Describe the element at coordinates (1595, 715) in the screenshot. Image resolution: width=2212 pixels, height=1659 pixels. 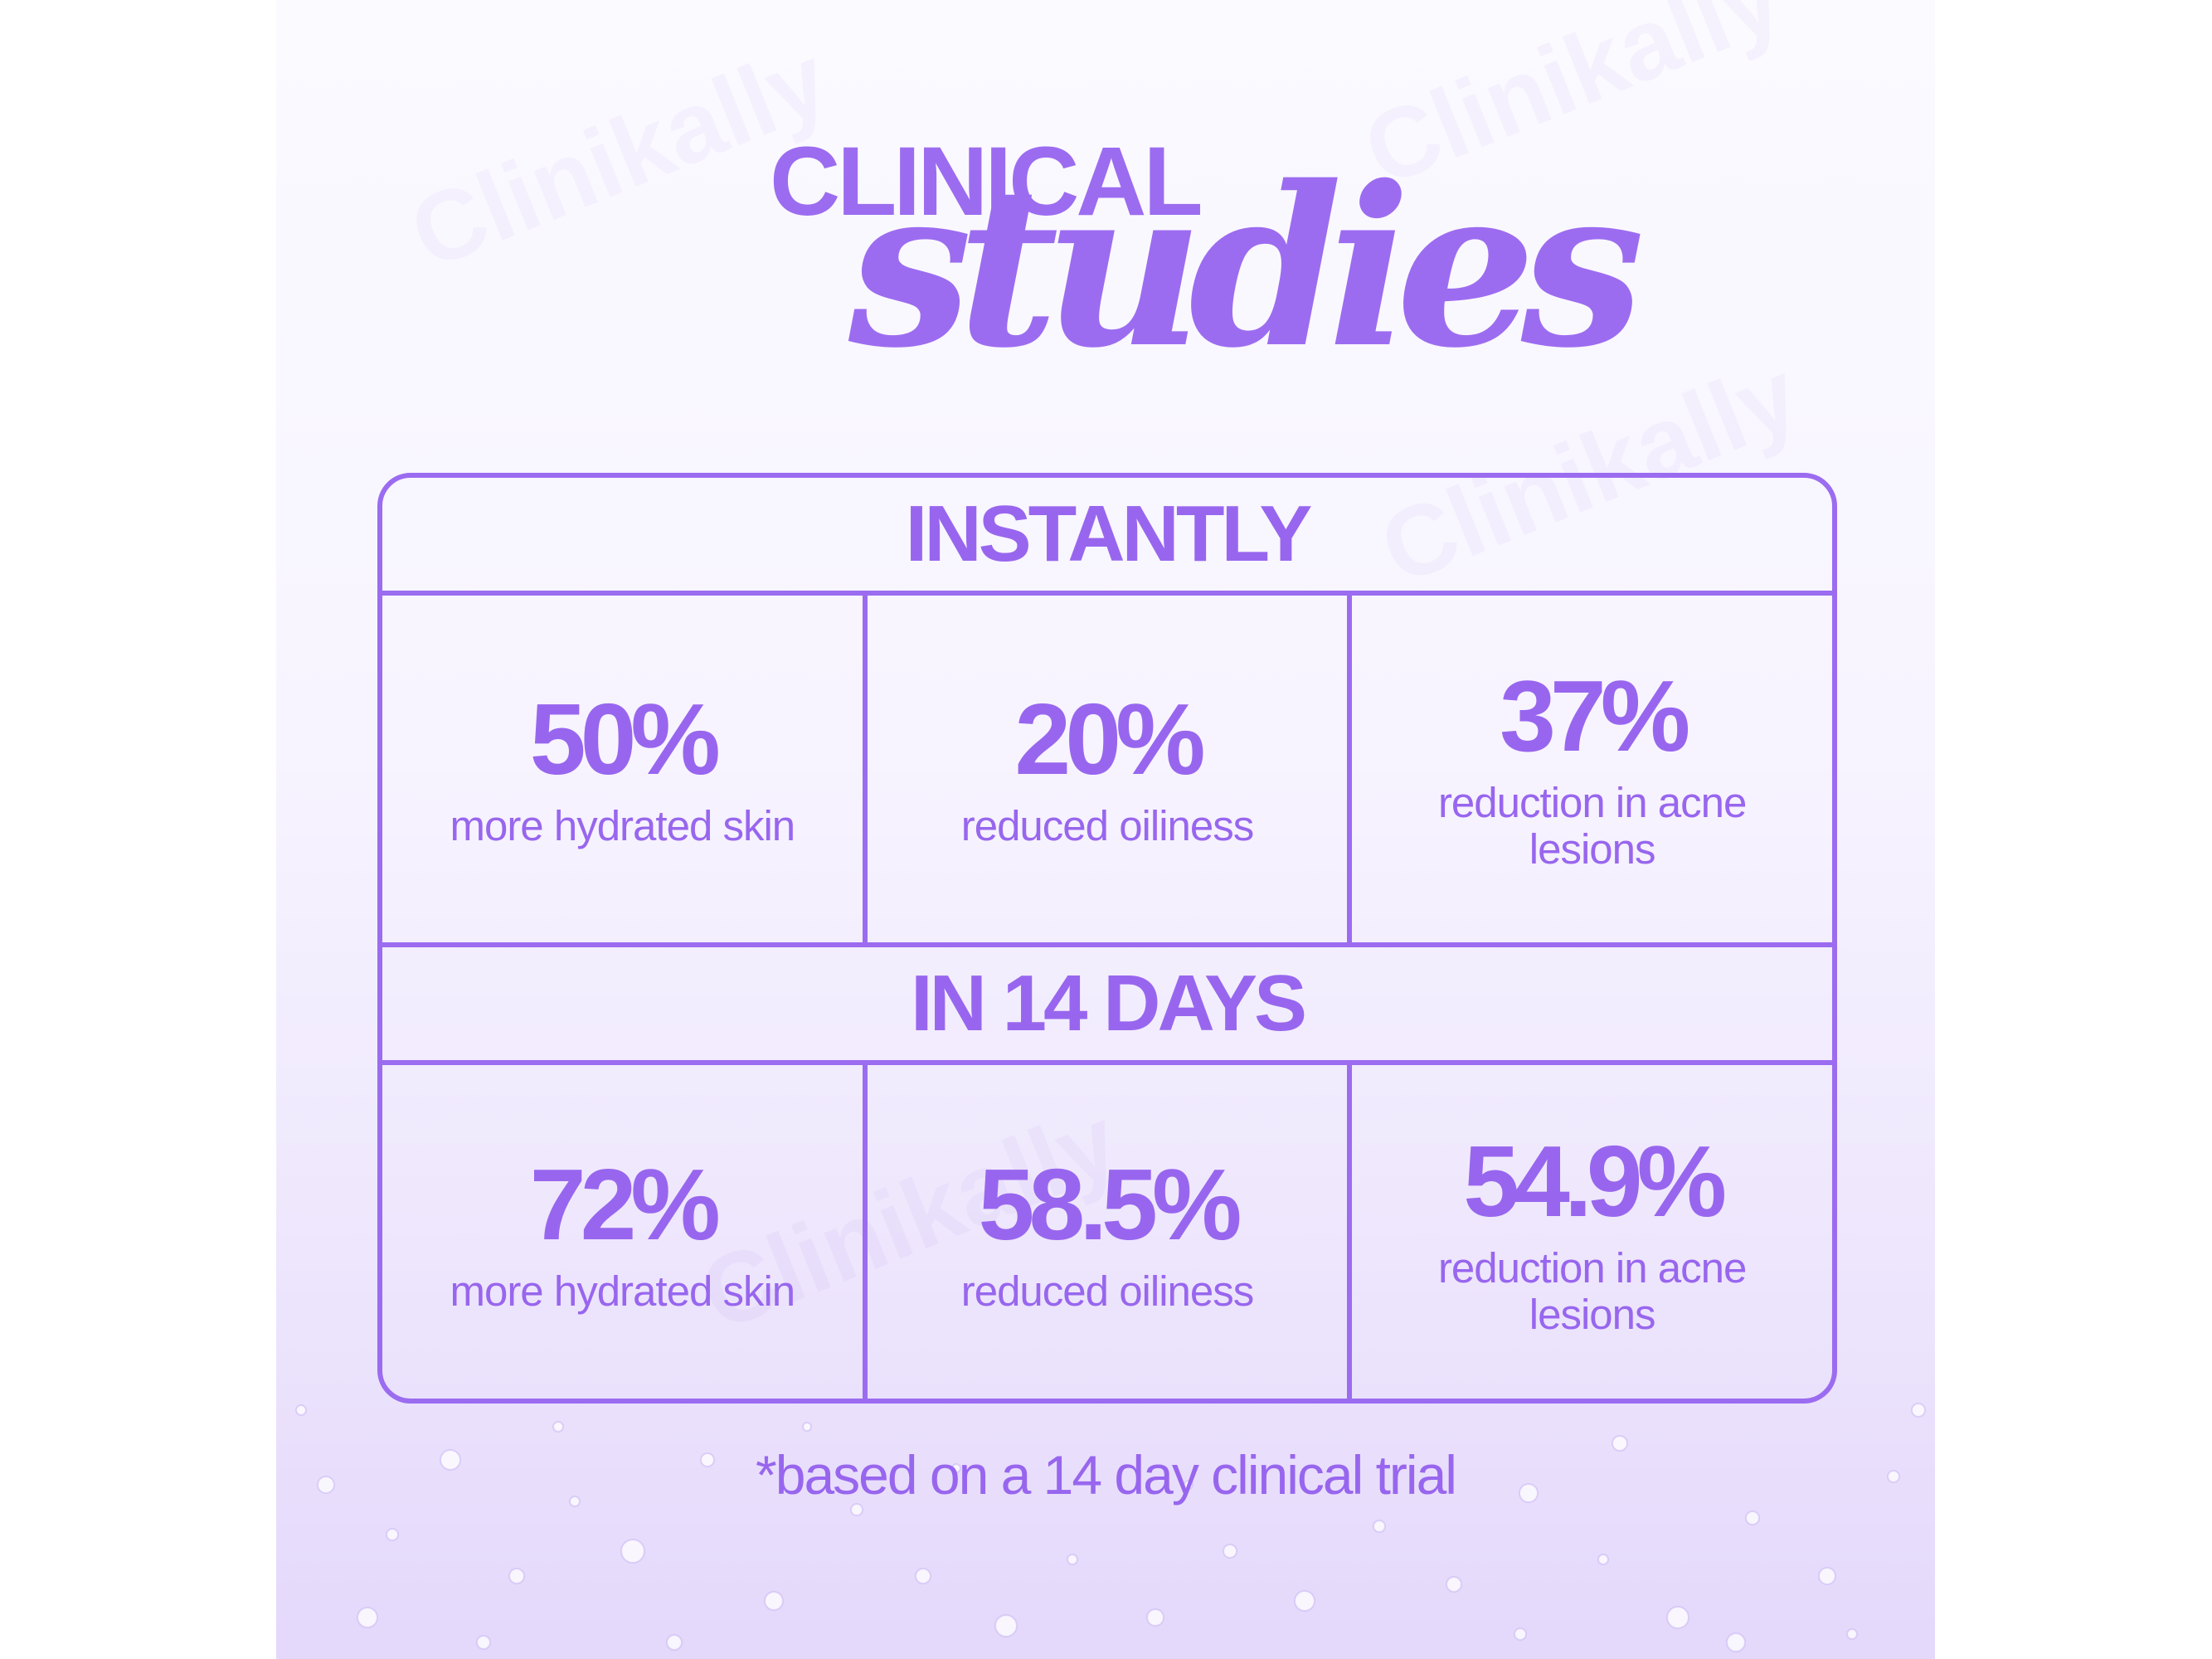
I see `stat-value: 37%` at that location.